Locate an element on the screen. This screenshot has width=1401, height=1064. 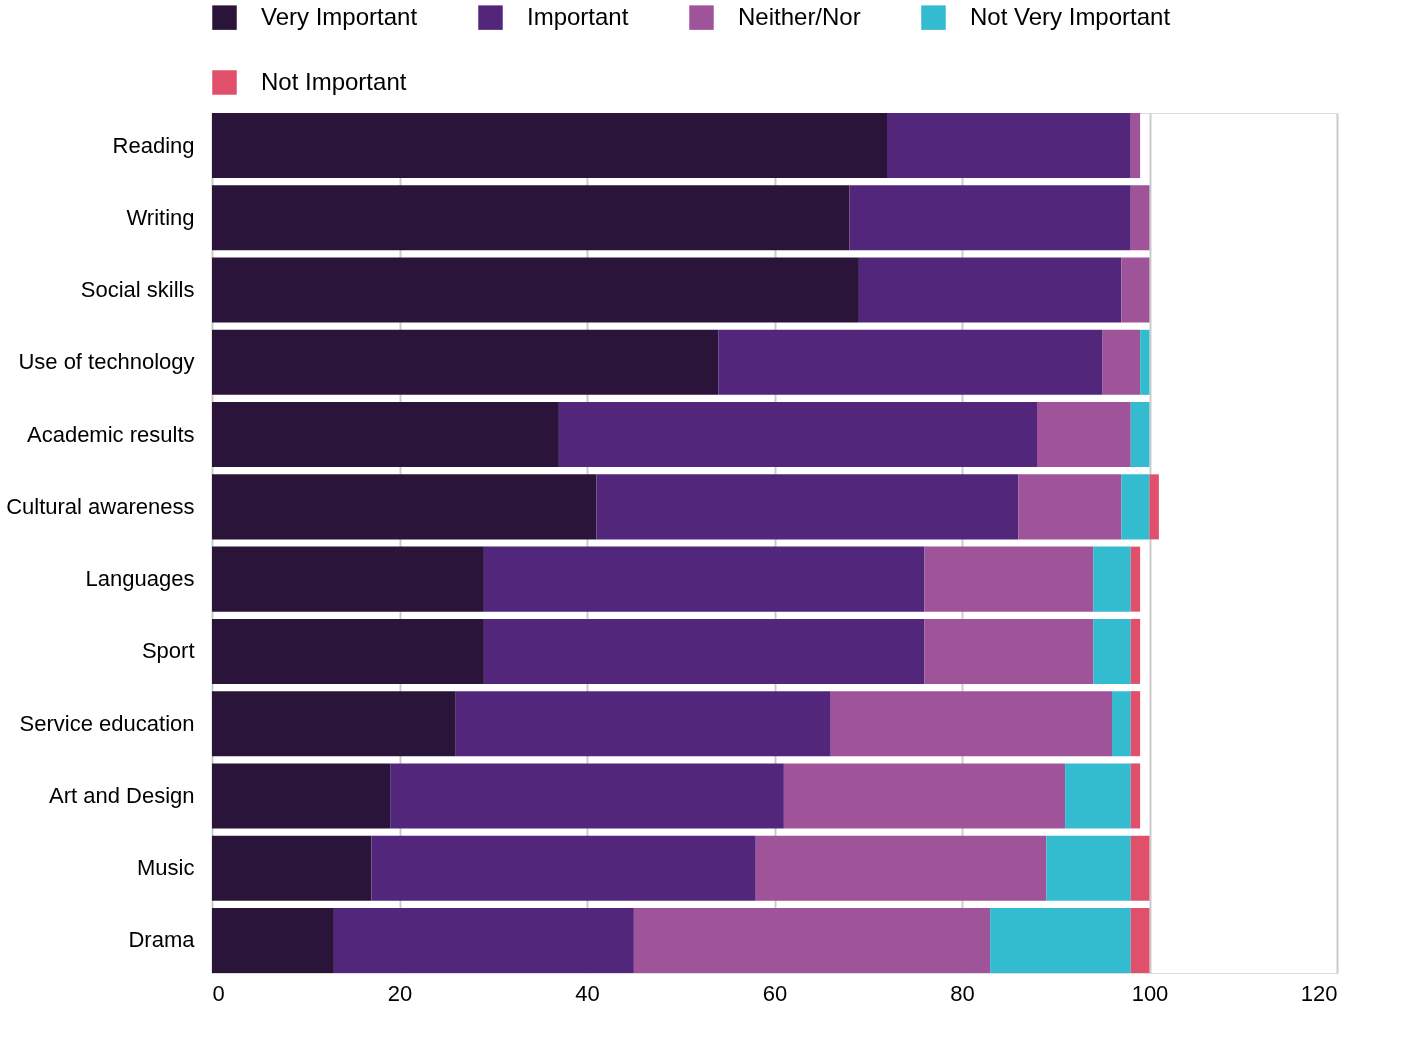
legend-label: Neither/Nor is located at coordinates (799, 16).